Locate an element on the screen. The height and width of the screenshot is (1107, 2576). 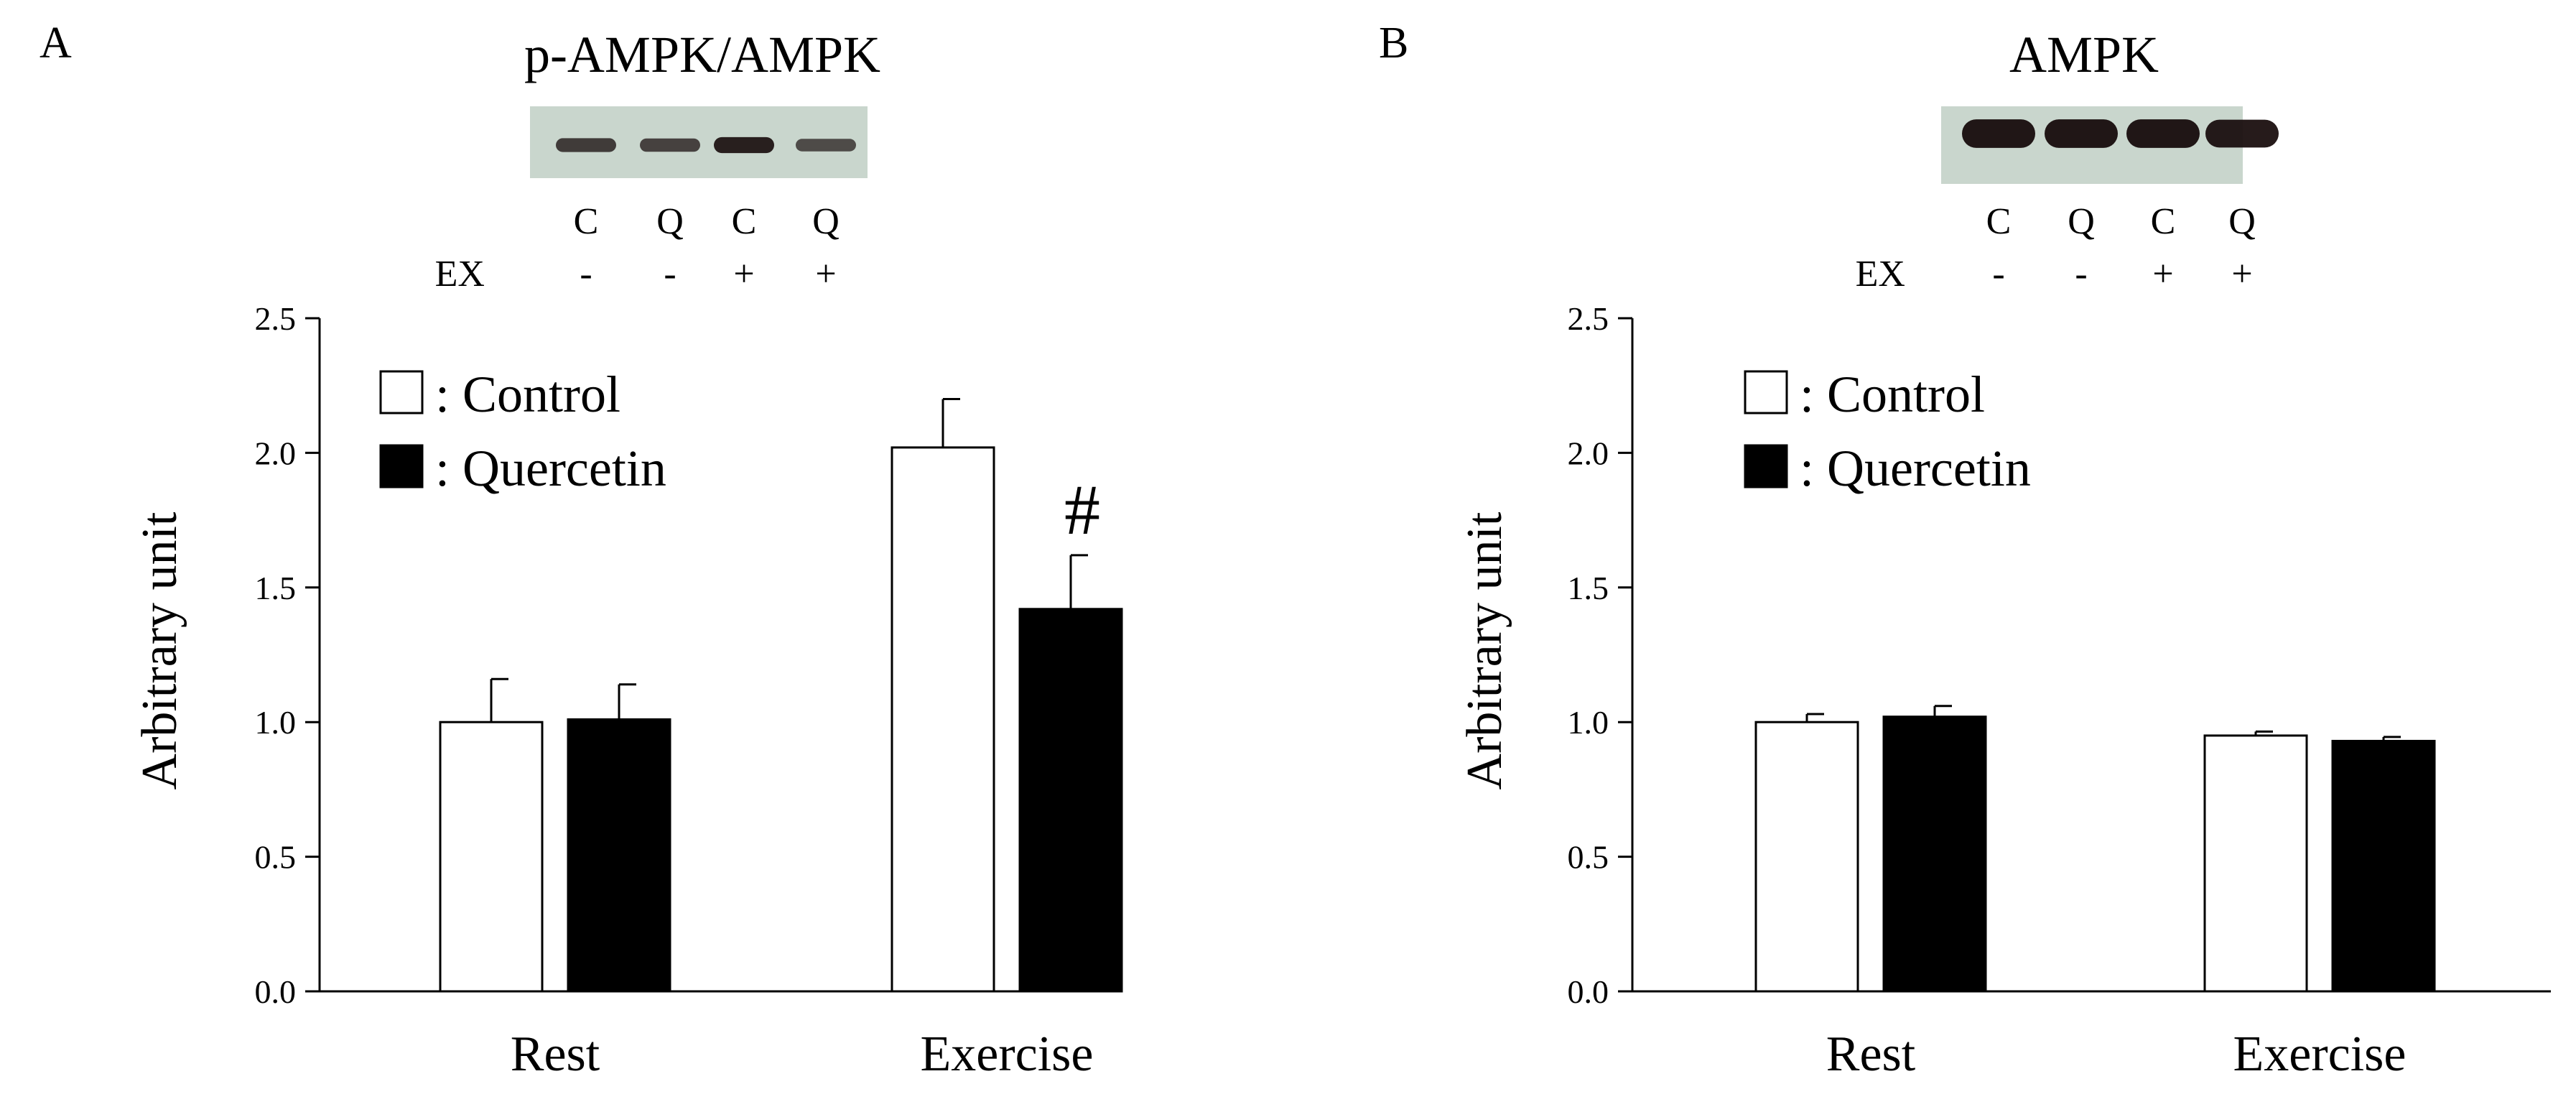
panel-letter: B is located at coordinates (1393, 43).